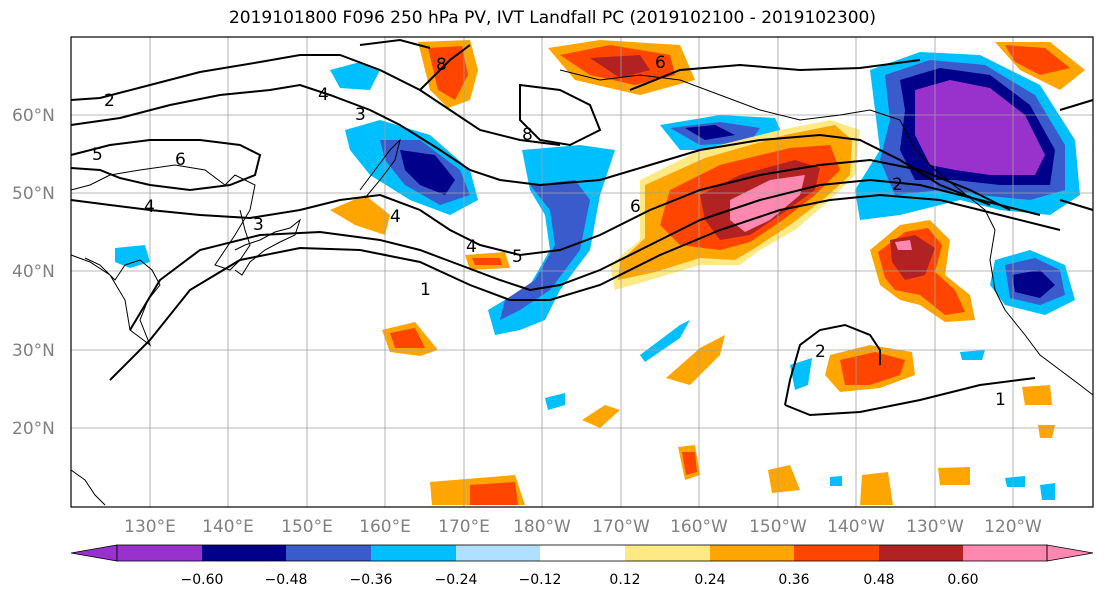 This screenshot has width=1105, height=601. What do you see at coordinates (542, 527) in the screenshot?
I see `lon-label: 180°W` at bounding box center [542, 527].